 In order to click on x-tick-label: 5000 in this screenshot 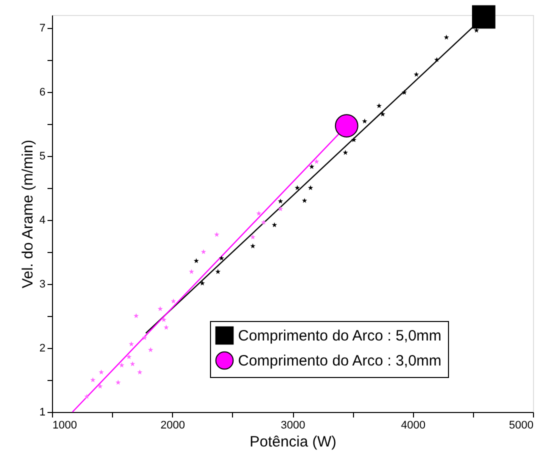, I will do `click(521, 426)`.